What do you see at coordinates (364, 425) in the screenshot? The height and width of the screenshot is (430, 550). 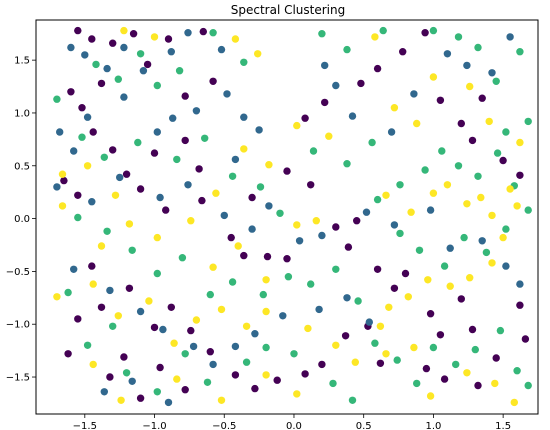 I see `x-tick-label: 0.5` at bounding box center [364, 425].